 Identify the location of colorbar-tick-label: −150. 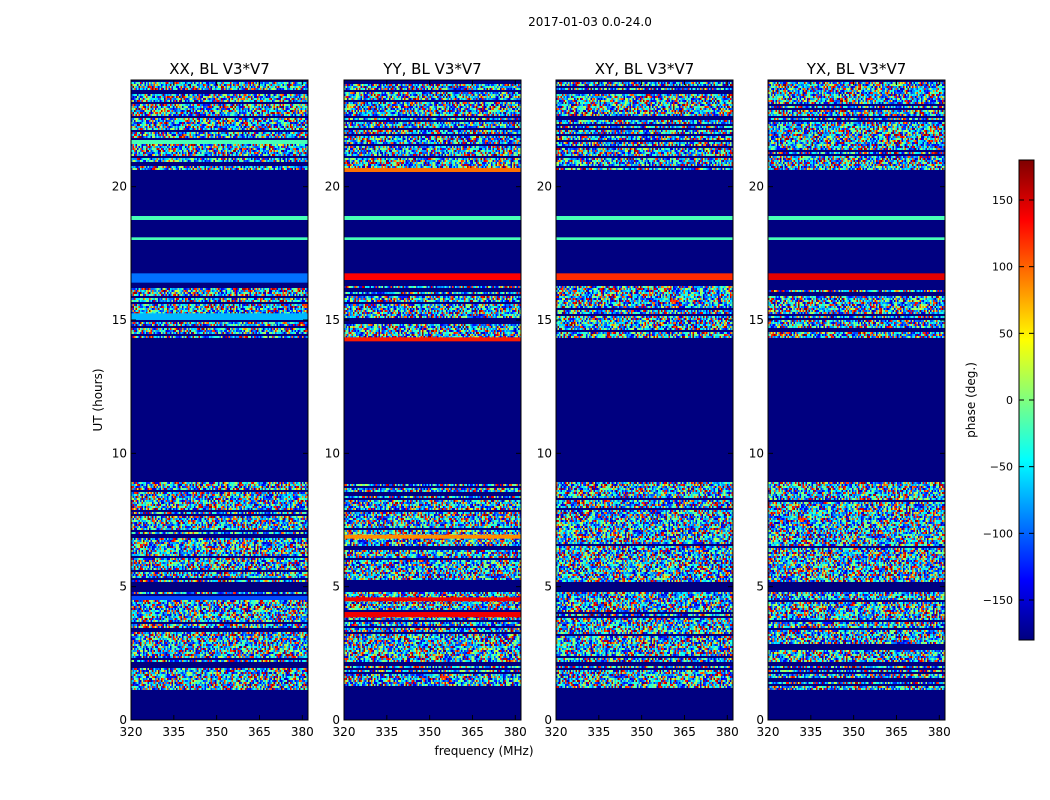
(998, 600).